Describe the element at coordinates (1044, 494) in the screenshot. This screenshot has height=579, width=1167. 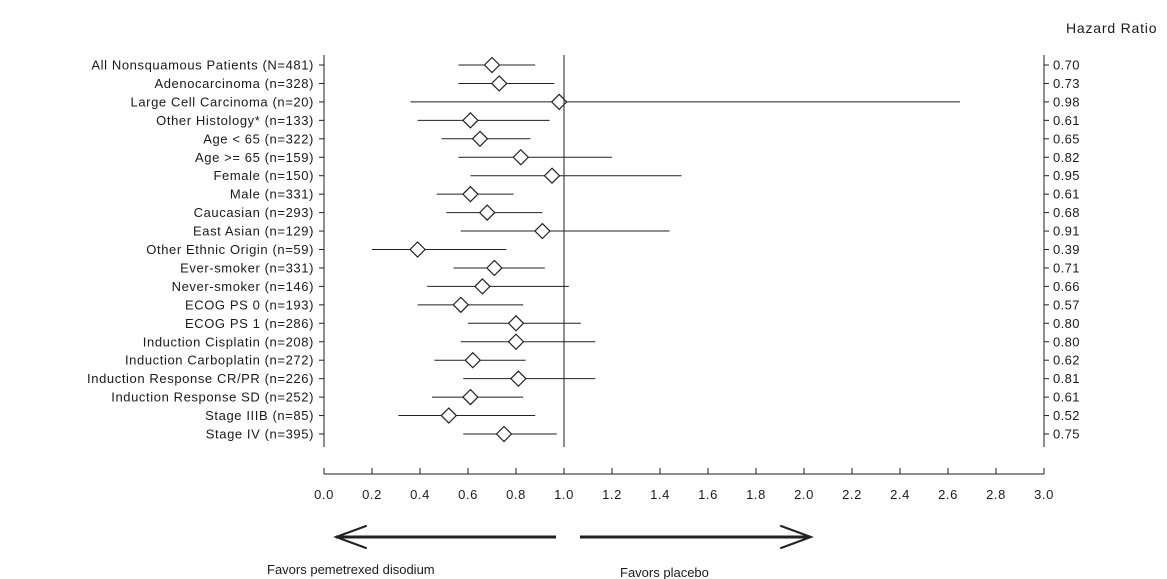
I see `x-tick-label: 3.0` at that location.